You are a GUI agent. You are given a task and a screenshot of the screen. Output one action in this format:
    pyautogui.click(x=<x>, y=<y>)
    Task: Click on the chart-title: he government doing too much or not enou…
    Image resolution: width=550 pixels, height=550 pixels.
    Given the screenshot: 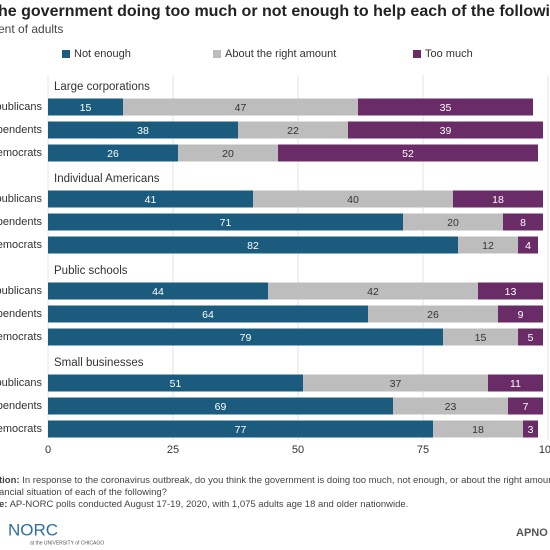 What is the action you would take?
    pyautogui.click(x=275, y=11)
    